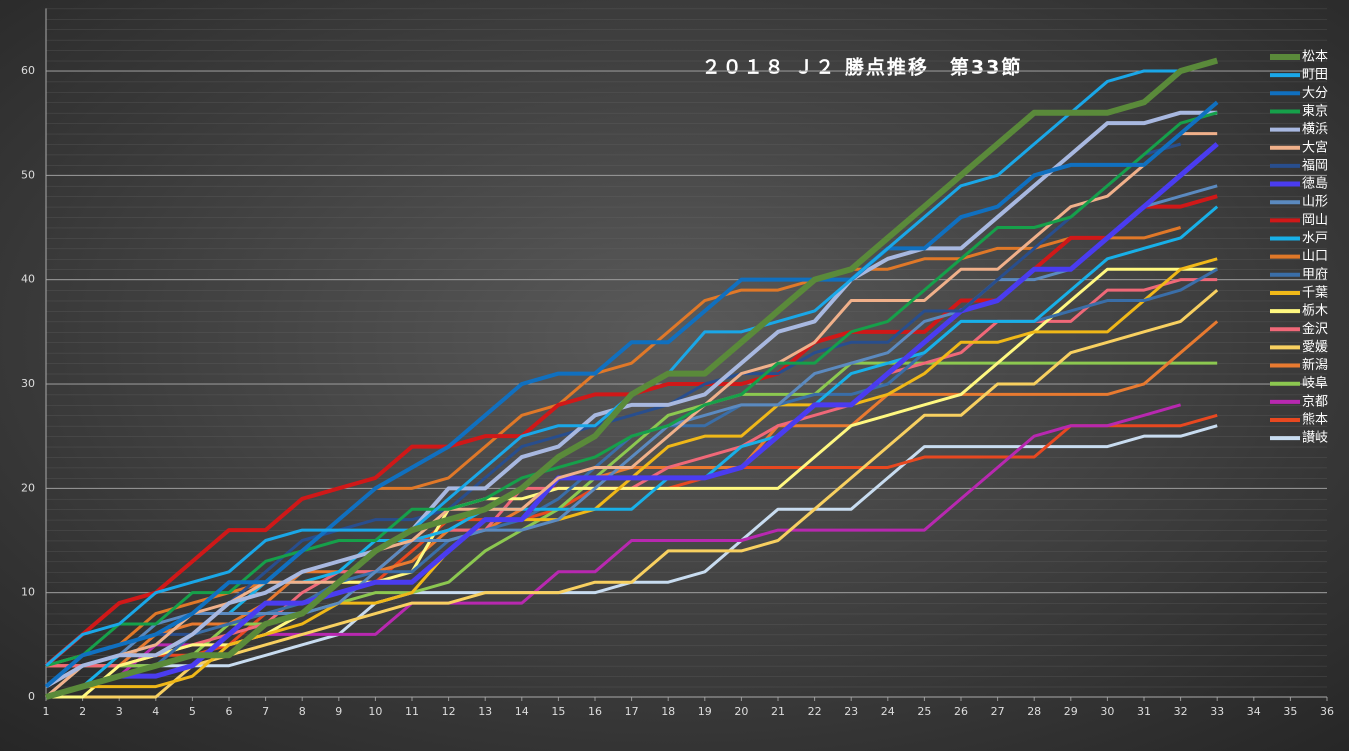 Image resolution: width=1349 pixels, height=751 pixels. Describe the element at coordinates (1144, 711) in the screenshot. I see `x-tick-label: 31` at that location.